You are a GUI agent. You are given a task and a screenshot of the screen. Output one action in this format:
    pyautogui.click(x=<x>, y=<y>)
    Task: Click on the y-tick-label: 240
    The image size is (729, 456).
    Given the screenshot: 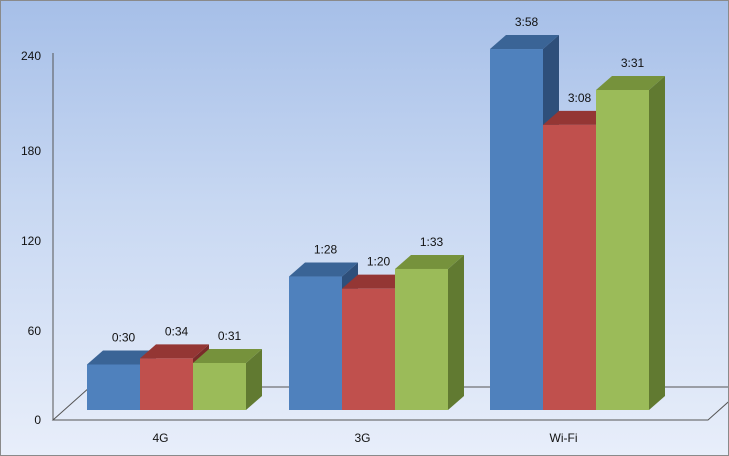 What is the action you would take?
    pyautogui.click(x=31, y=56)
    